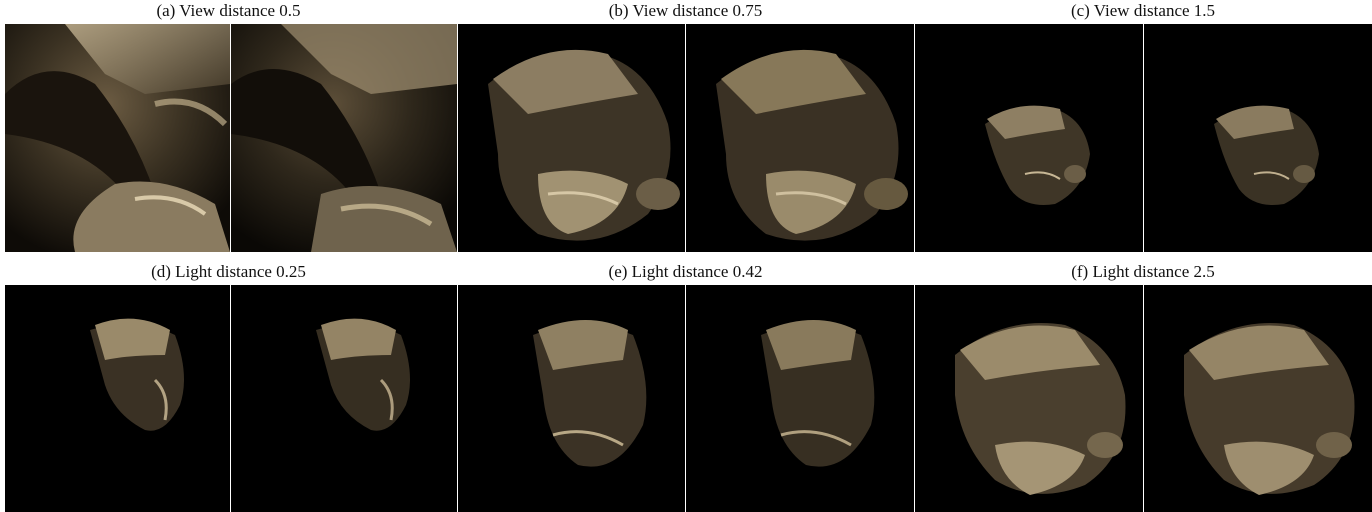 The height and width of the screenshot is (512, 1372). What do you see at coordinates (800, 138) in the screenshot?
I see `image-b-result` at bounding box center [800, 138].